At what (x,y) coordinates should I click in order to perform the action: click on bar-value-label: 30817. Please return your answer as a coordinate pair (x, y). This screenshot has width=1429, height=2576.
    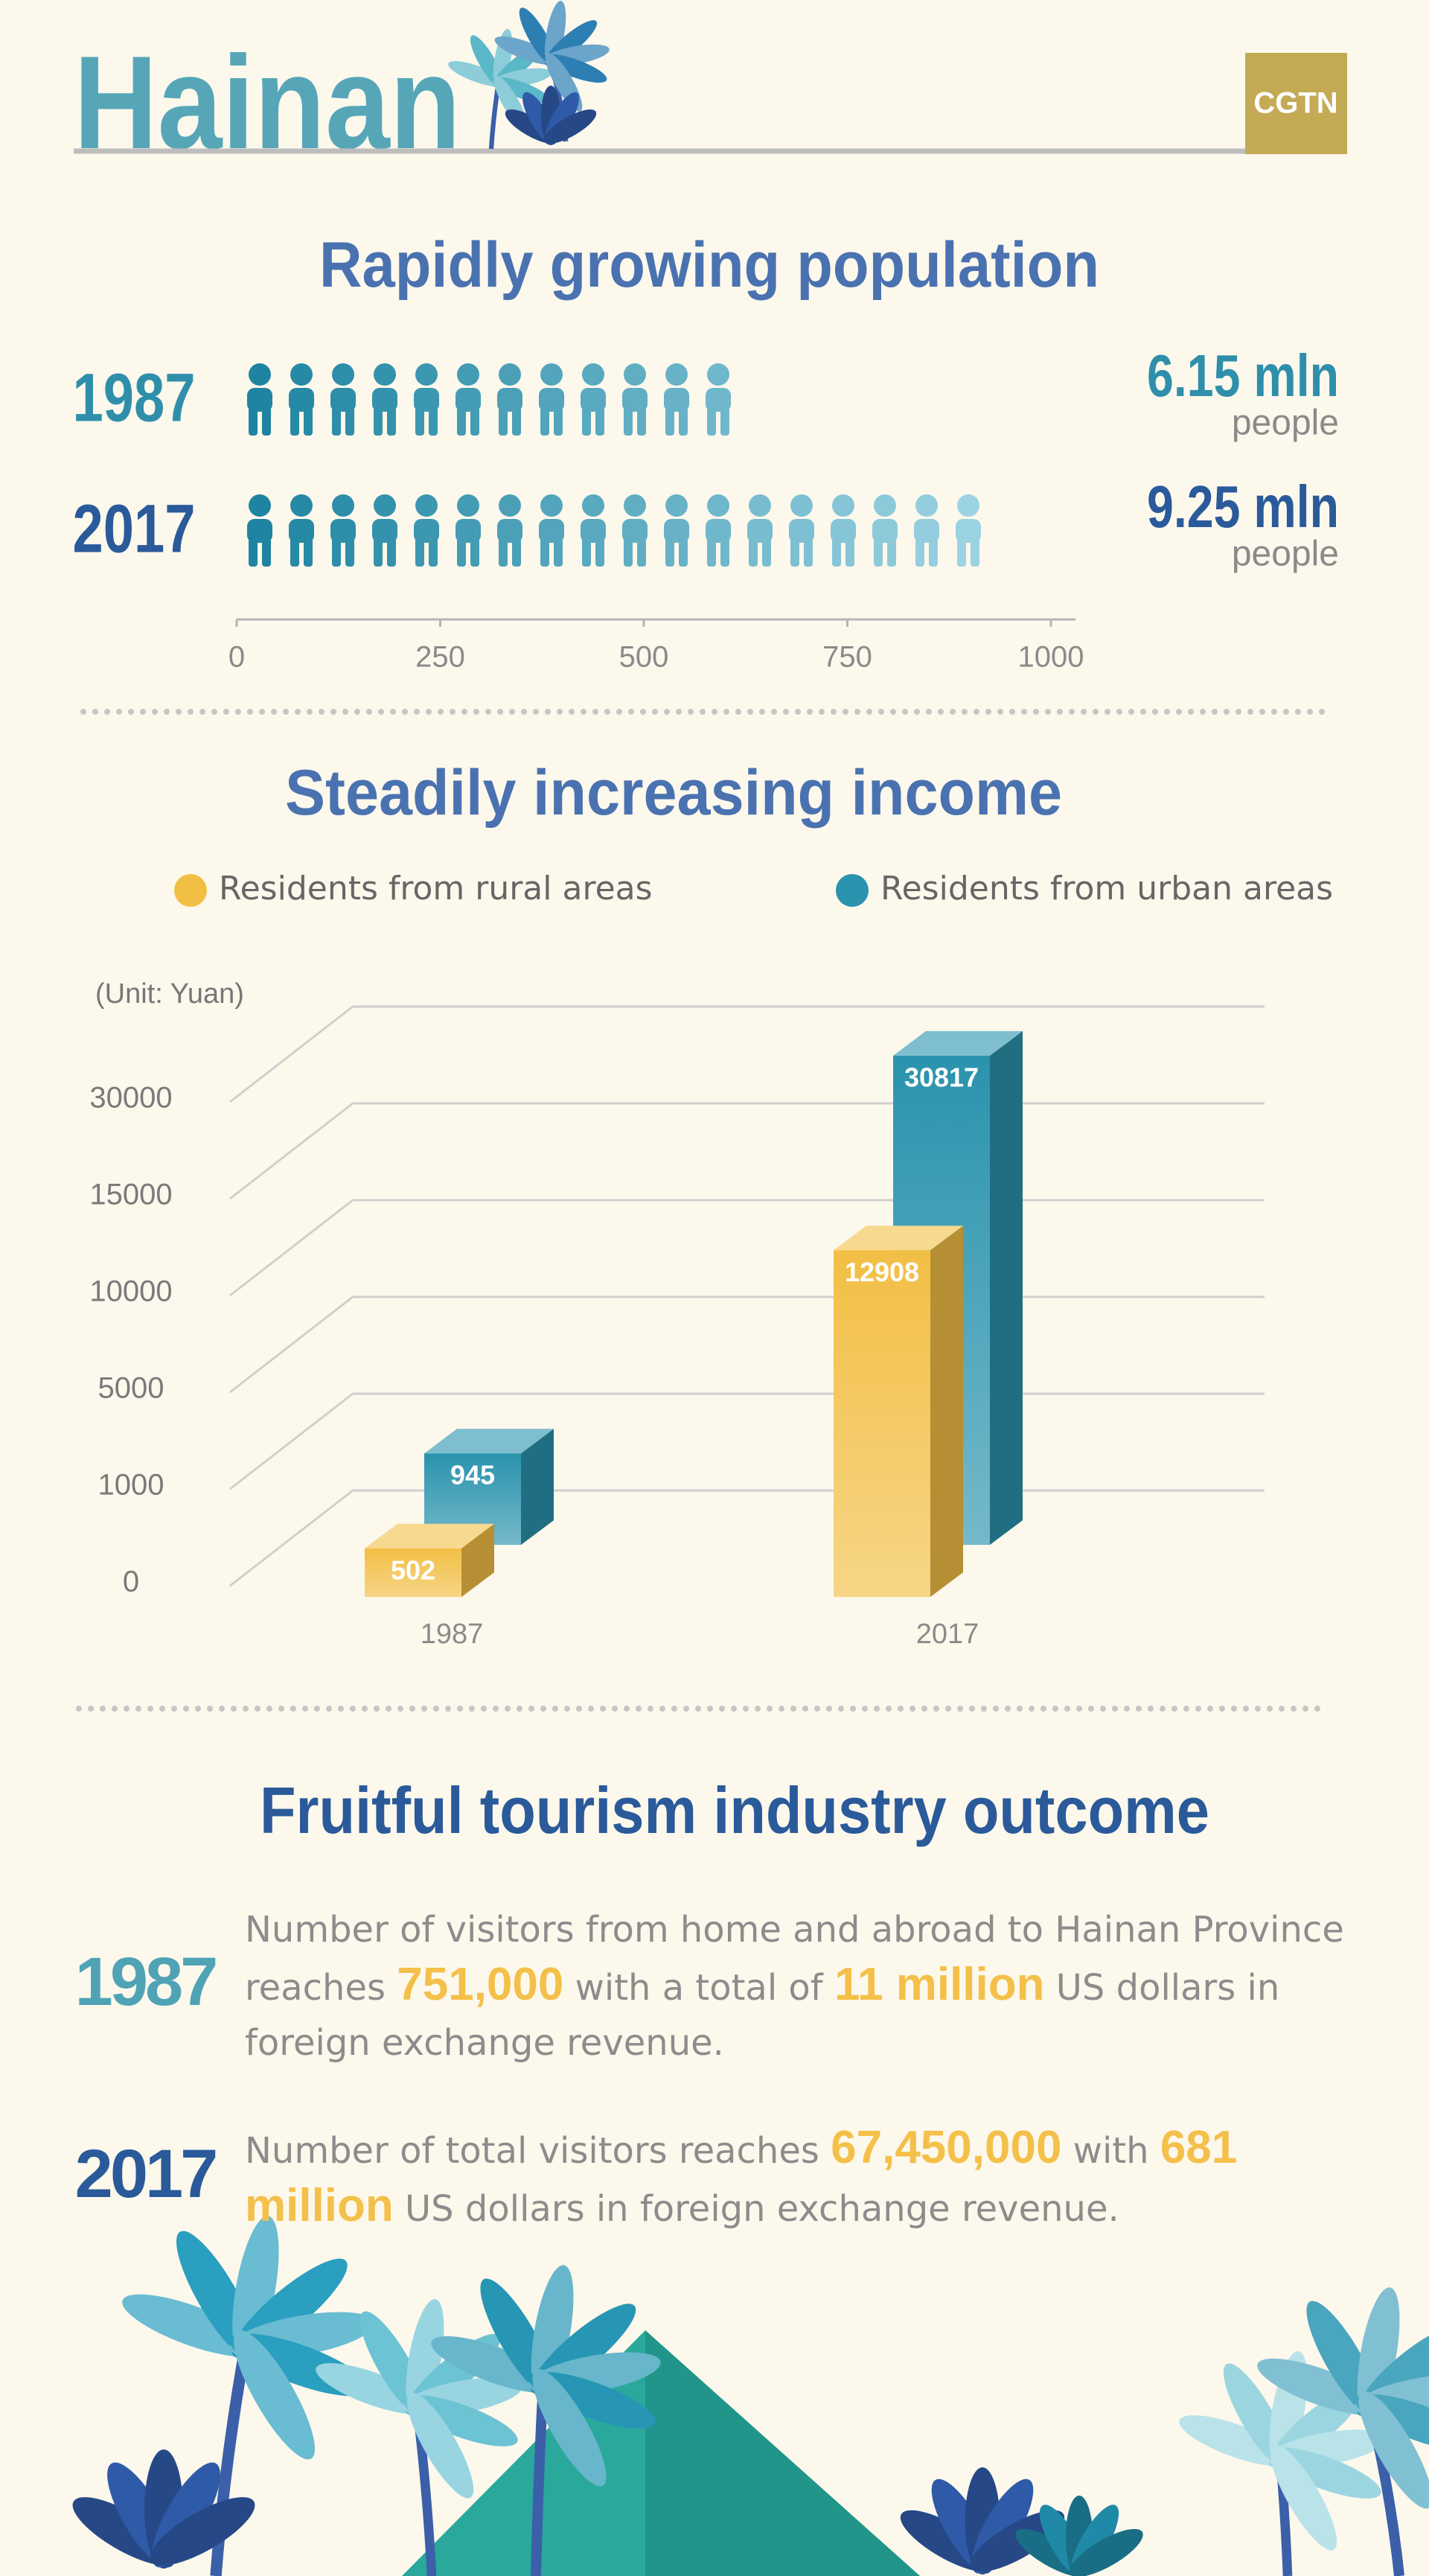
    Looking at the image, I should click on (941, 1077).